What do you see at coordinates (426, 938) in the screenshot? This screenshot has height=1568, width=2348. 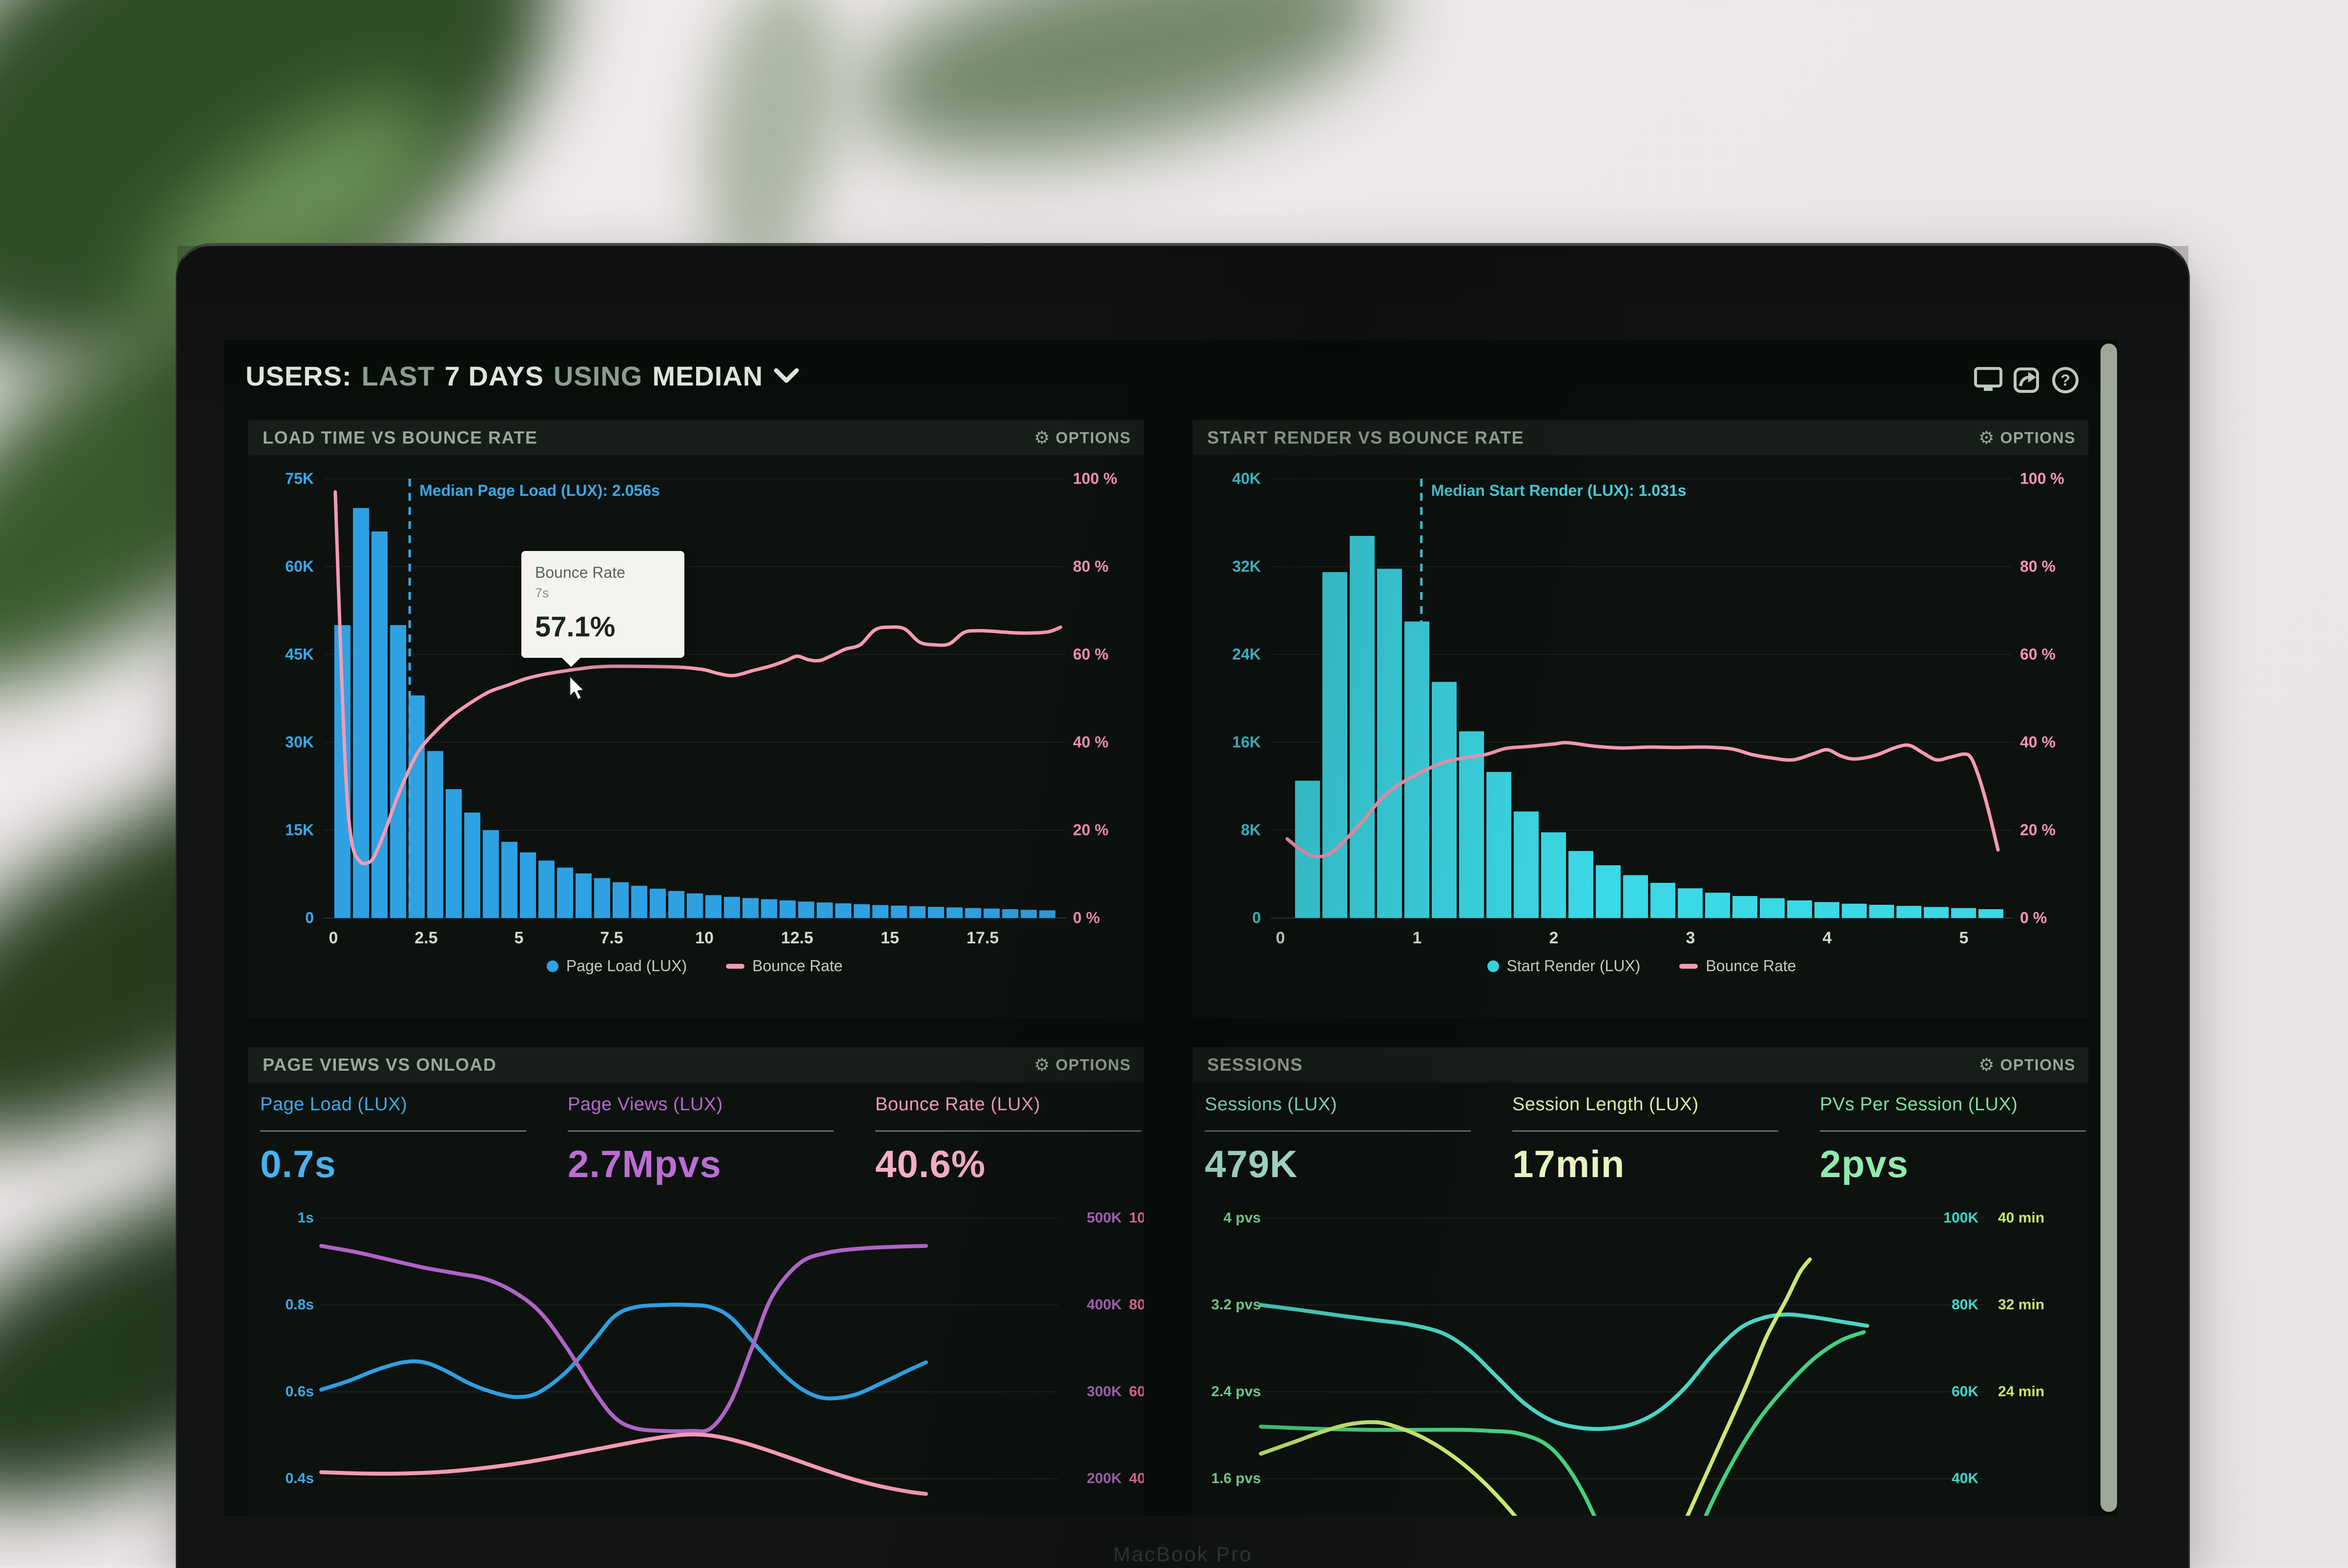 I see `x-axis-tick: 2.5` at bounding box center [426, 938].